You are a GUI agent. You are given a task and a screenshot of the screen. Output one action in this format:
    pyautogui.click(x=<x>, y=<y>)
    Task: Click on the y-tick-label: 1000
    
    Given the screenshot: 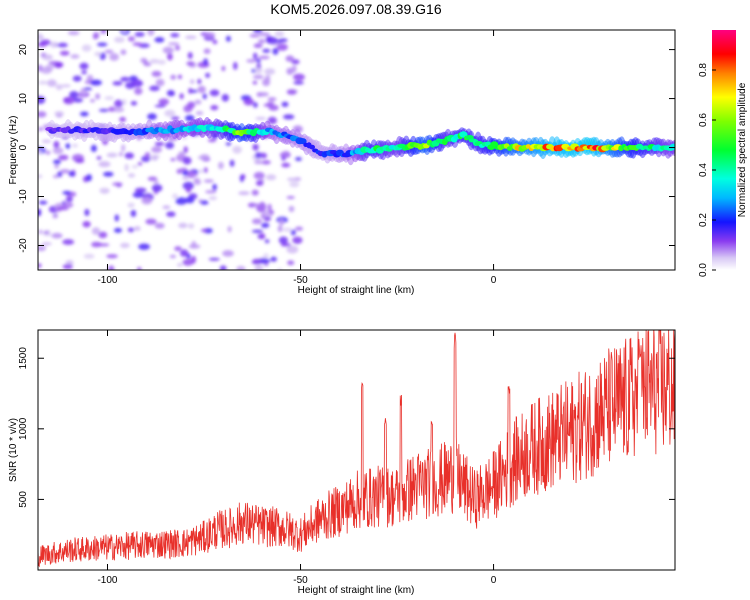 What is the action you would take?
    pyautogui.click(x=23, y=428)
    